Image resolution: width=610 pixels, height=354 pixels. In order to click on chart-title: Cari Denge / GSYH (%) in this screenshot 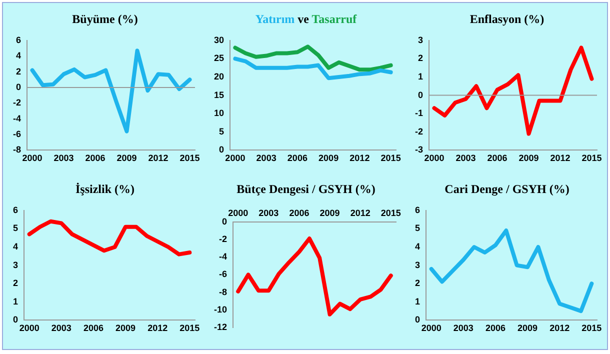, I will do `click(507, 189)`.